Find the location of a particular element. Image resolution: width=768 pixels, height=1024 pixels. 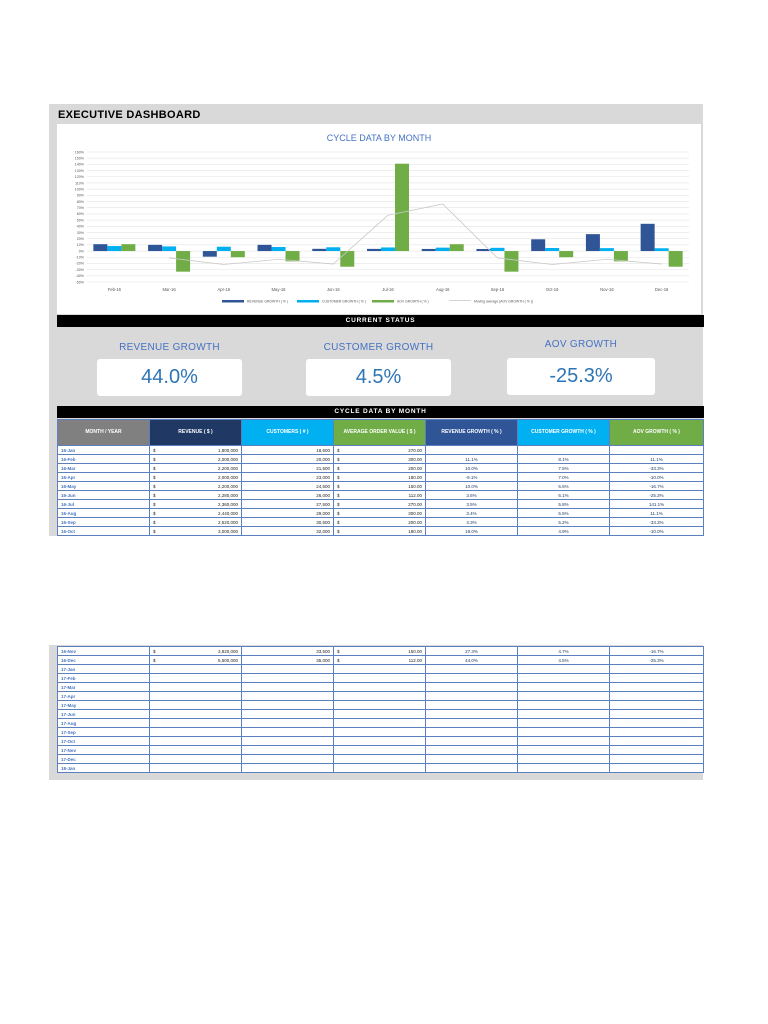

revenue-growth-cell: 10.0% is located at coordinates (471, 486).